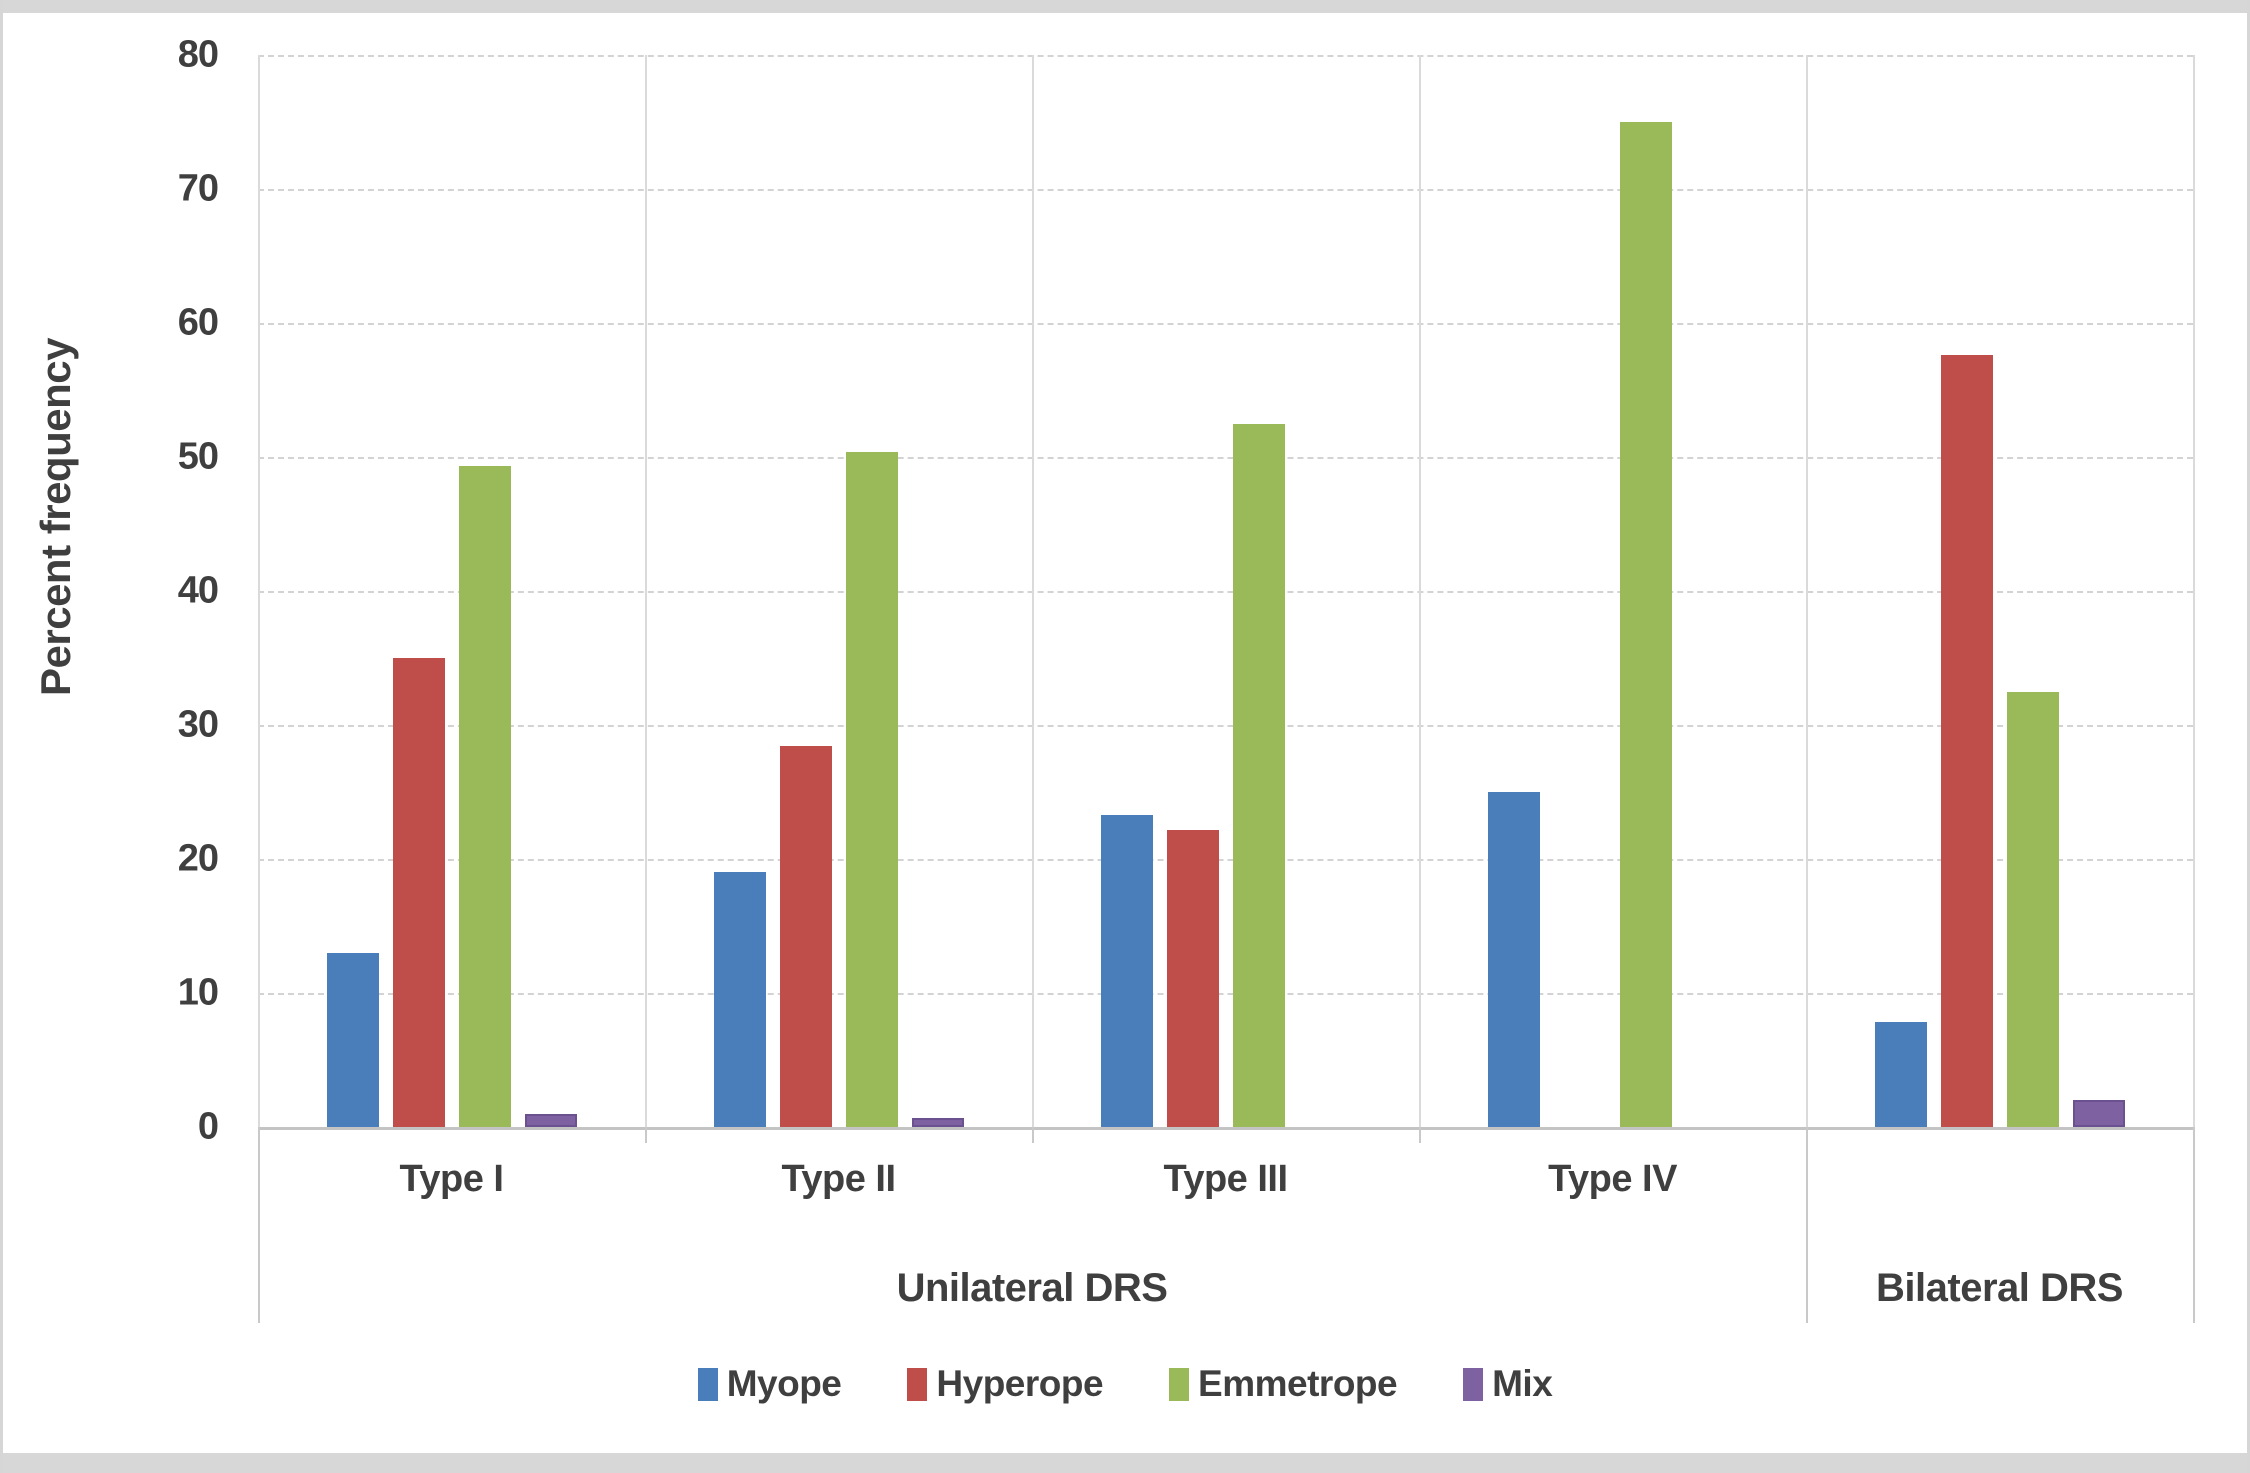  What do you see at coordinates (1612, 1179) in the screenshot?
I see `category-label-4: Type IV` at bounding box center [1612, 1179].